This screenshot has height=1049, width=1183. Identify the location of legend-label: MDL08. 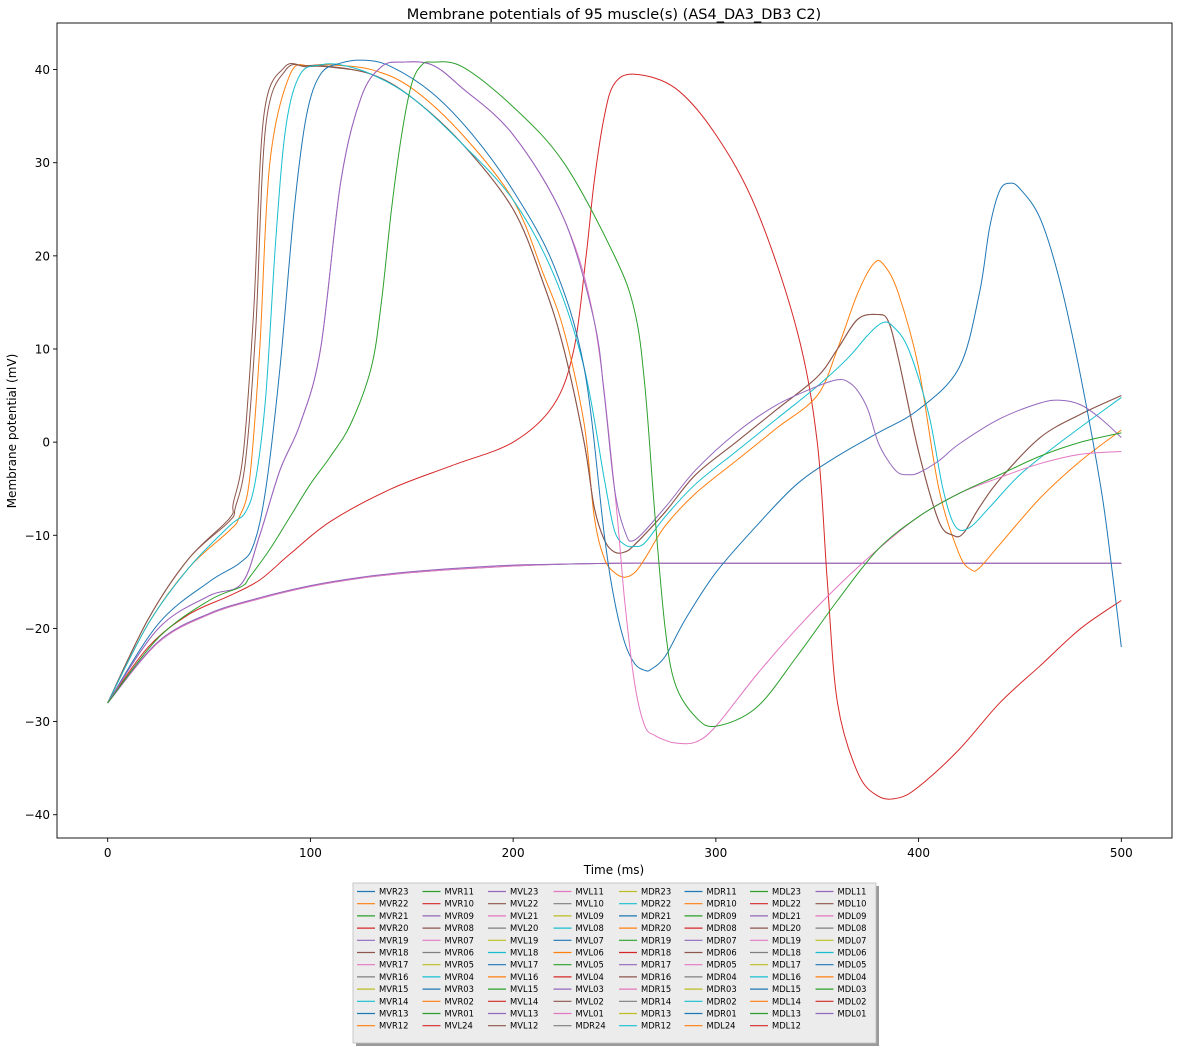
(852, 928).